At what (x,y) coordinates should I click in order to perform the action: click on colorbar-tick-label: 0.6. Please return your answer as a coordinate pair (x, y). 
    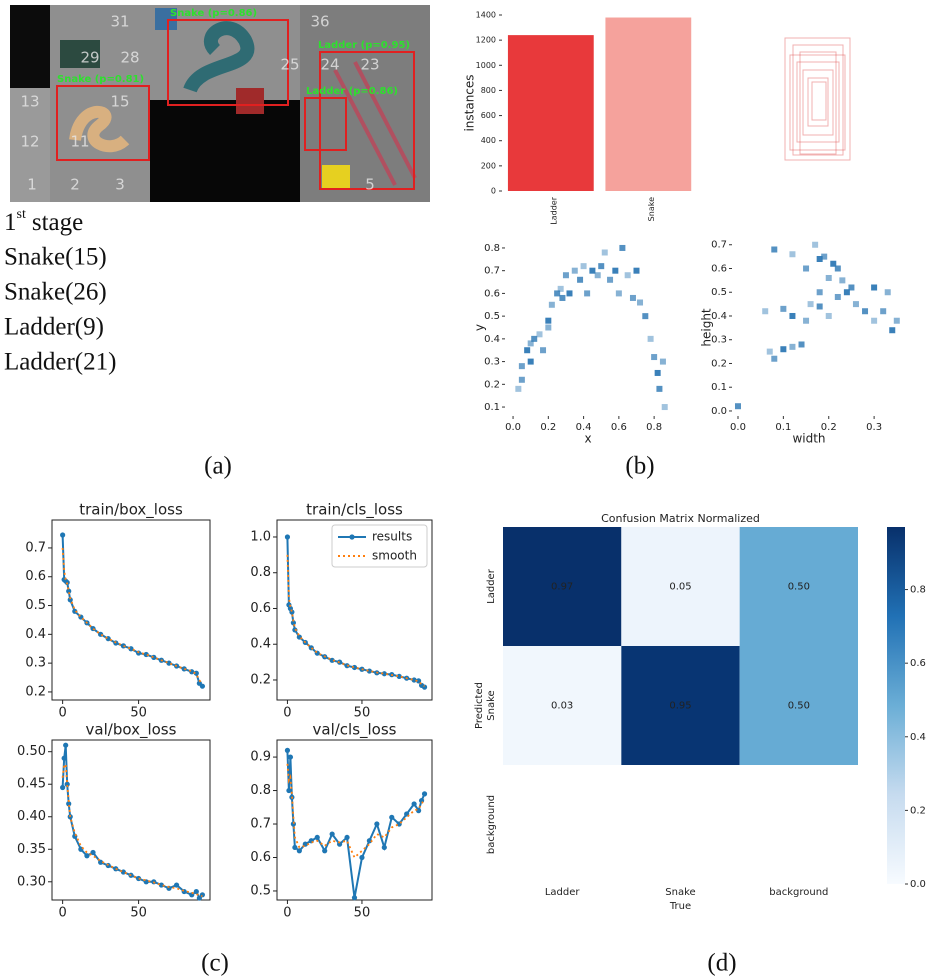
    Looking at the image, I should click on (918, 663).